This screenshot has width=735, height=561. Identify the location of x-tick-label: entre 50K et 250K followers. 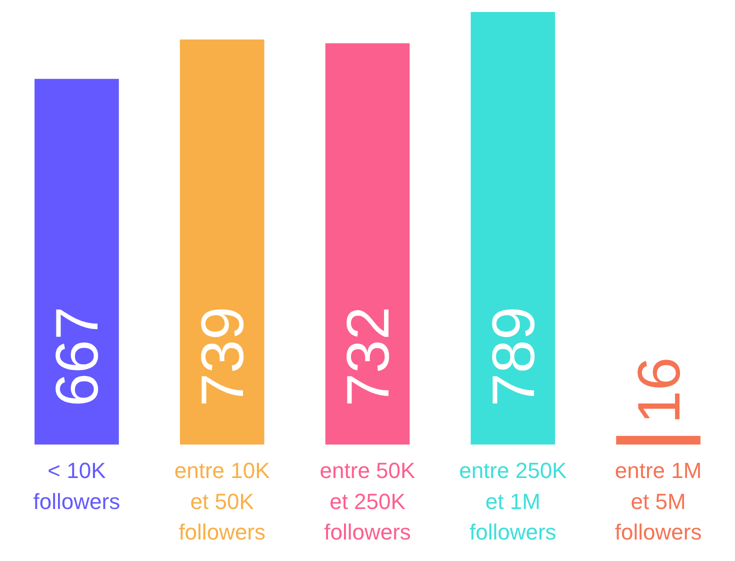
(368, 501).